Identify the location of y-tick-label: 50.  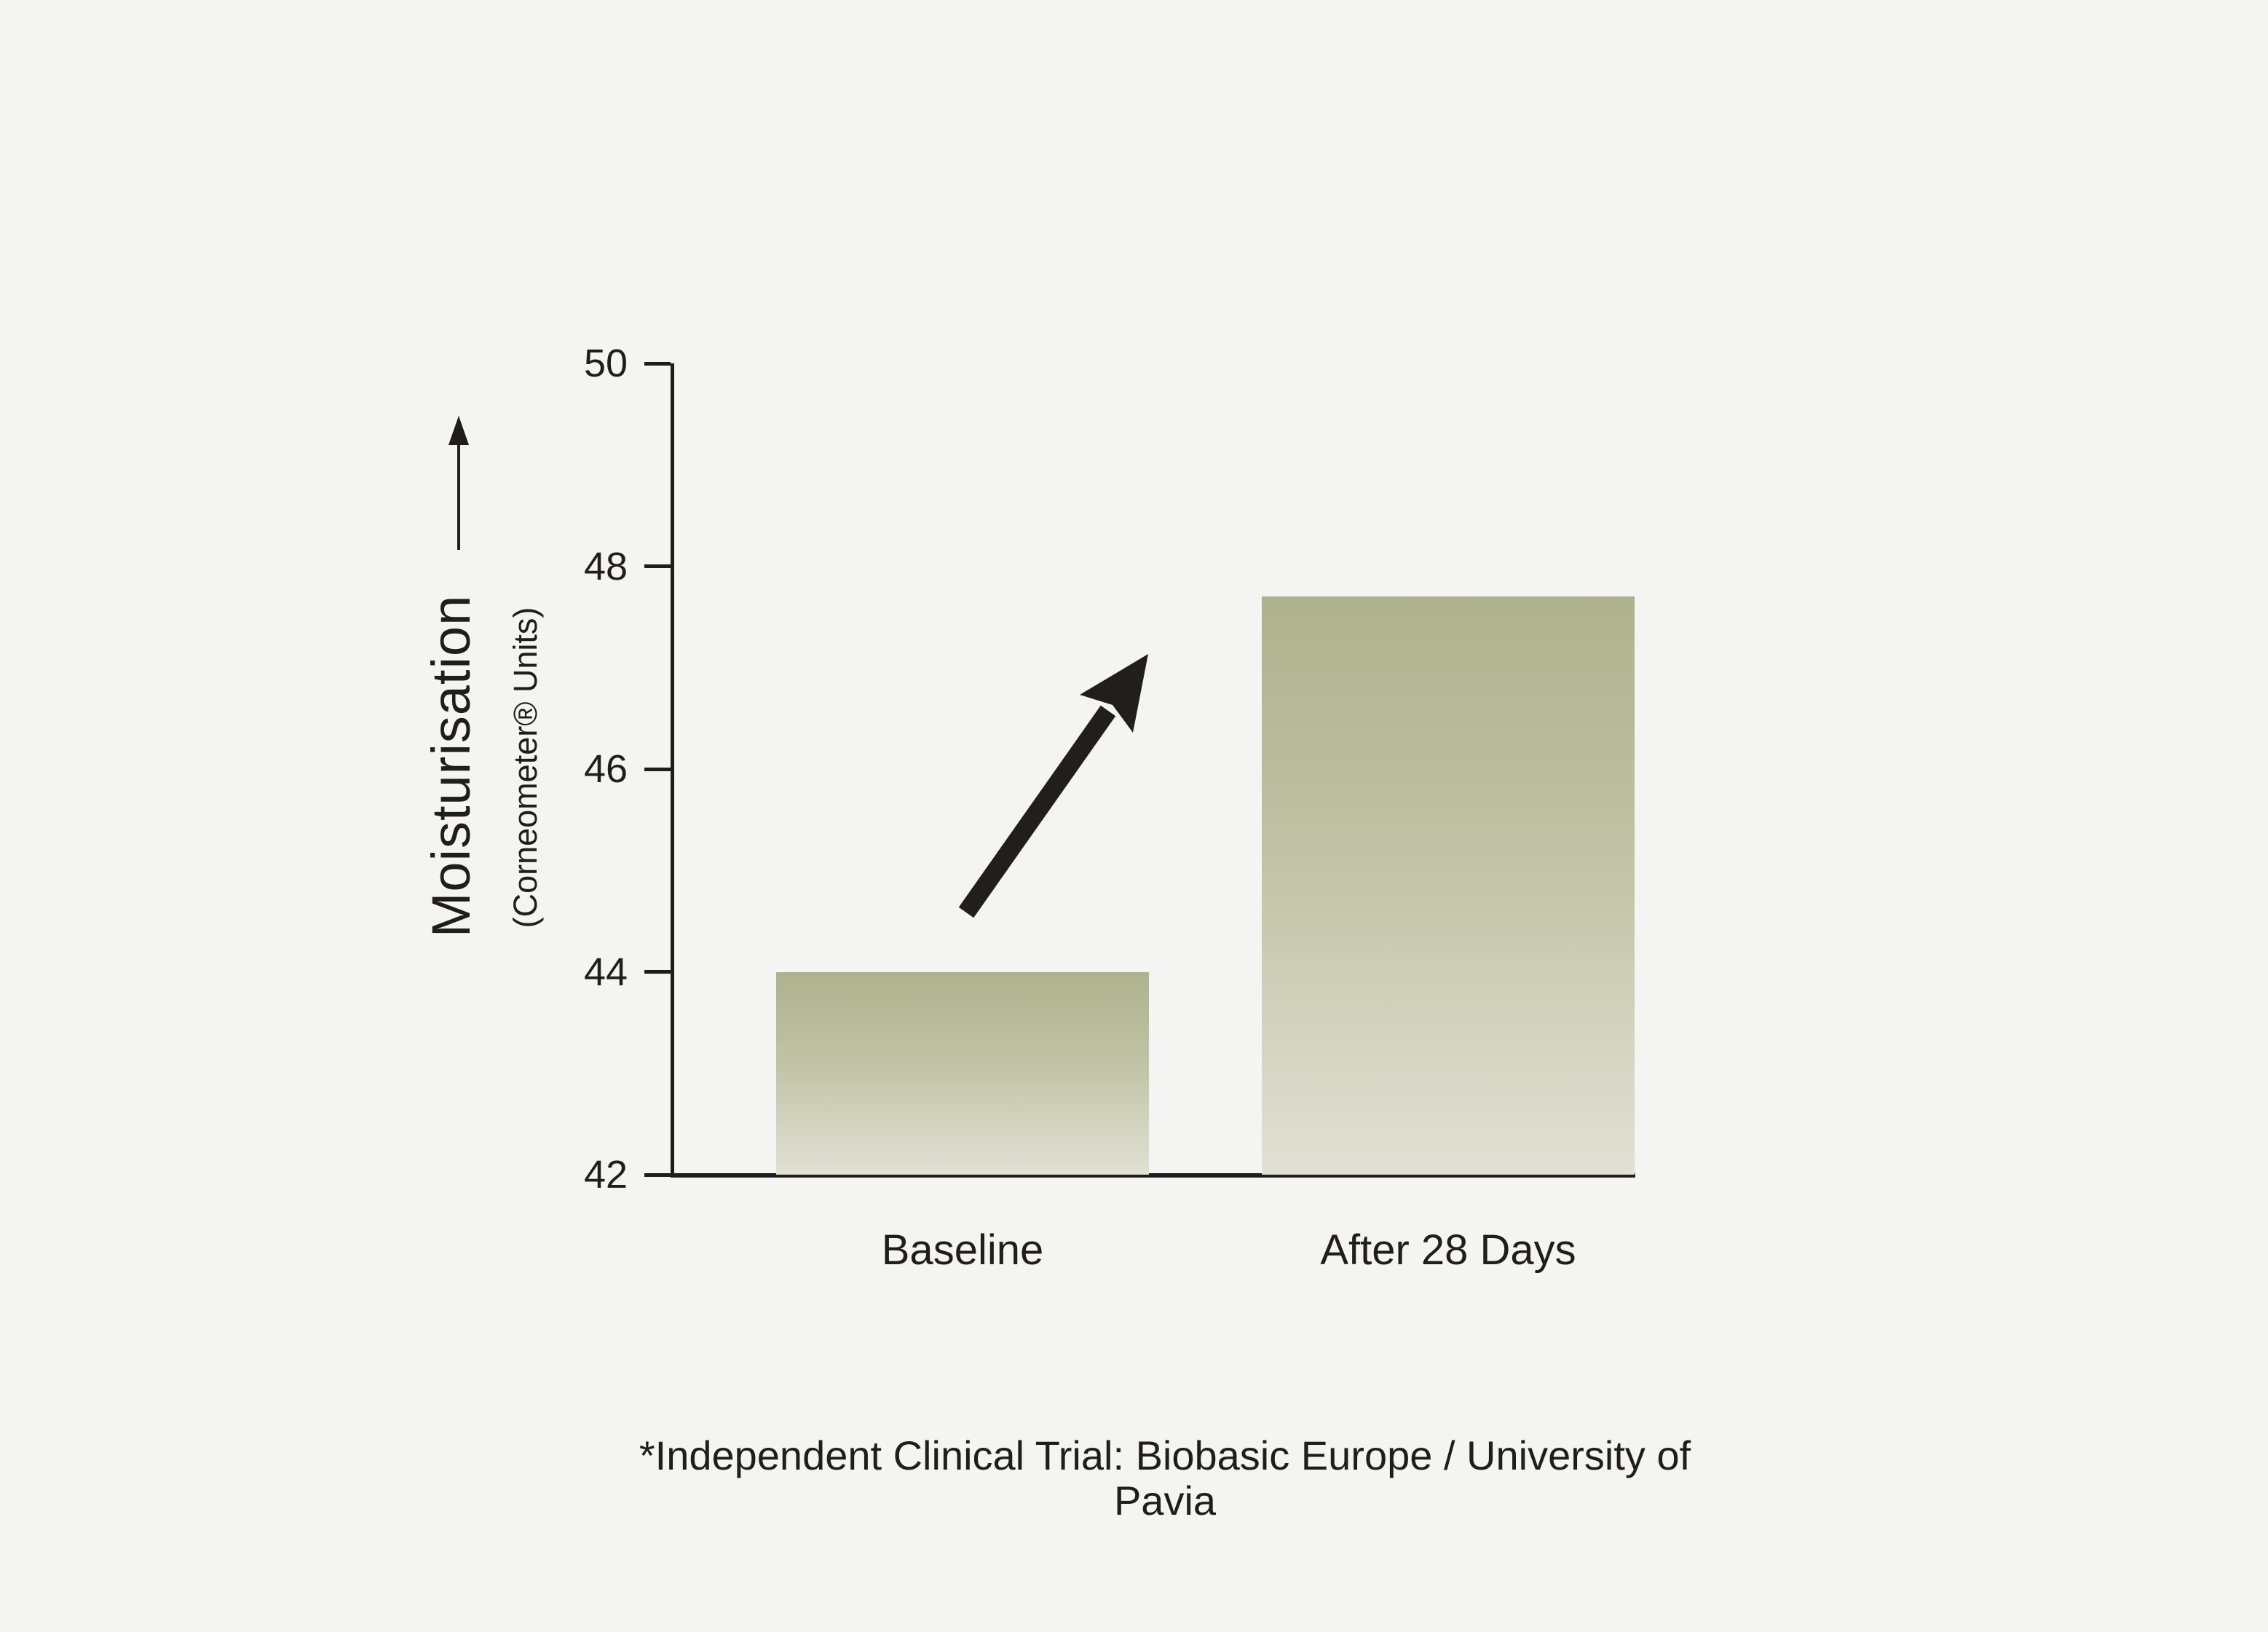
(606, 363).